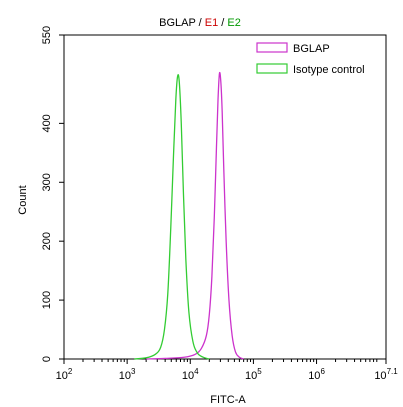 The height and width of the screenshot is (407, 403). Describe the element at coordinates (227, 370) in the screenshot. I see `x-axis-ticks: 10² 10³ 10⁴ 10⁵ 10⁶ 107.1` at that location.